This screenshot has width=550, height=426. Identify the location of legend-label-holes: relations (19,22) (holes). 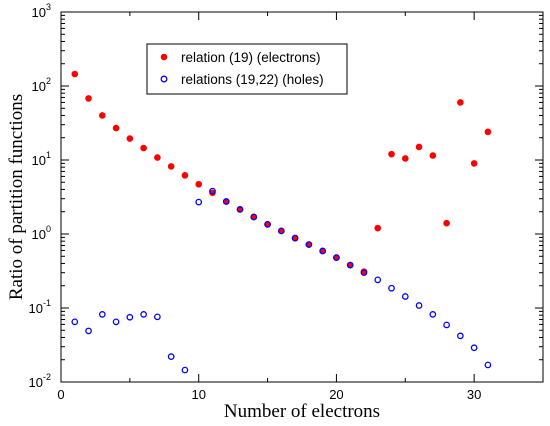
(252, 79).